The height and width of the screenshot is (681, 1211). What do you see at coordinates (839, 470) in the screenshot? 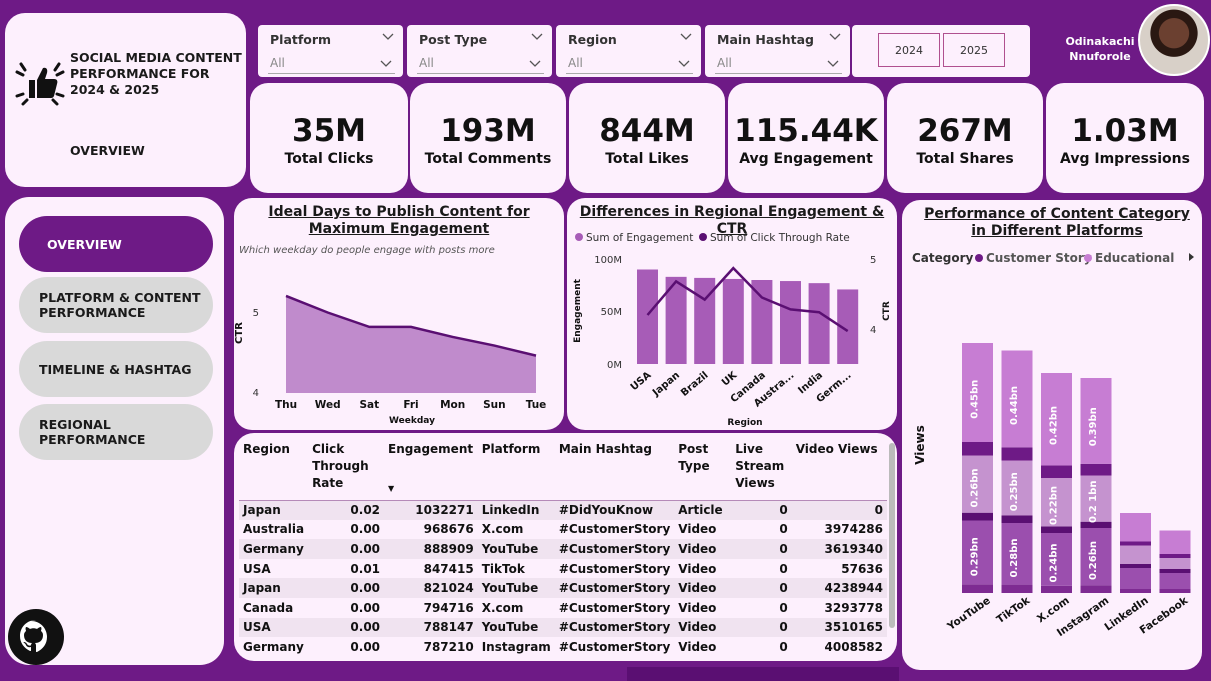
I see `col-header-video-views: Video Views` at bounding box center [839, 470].